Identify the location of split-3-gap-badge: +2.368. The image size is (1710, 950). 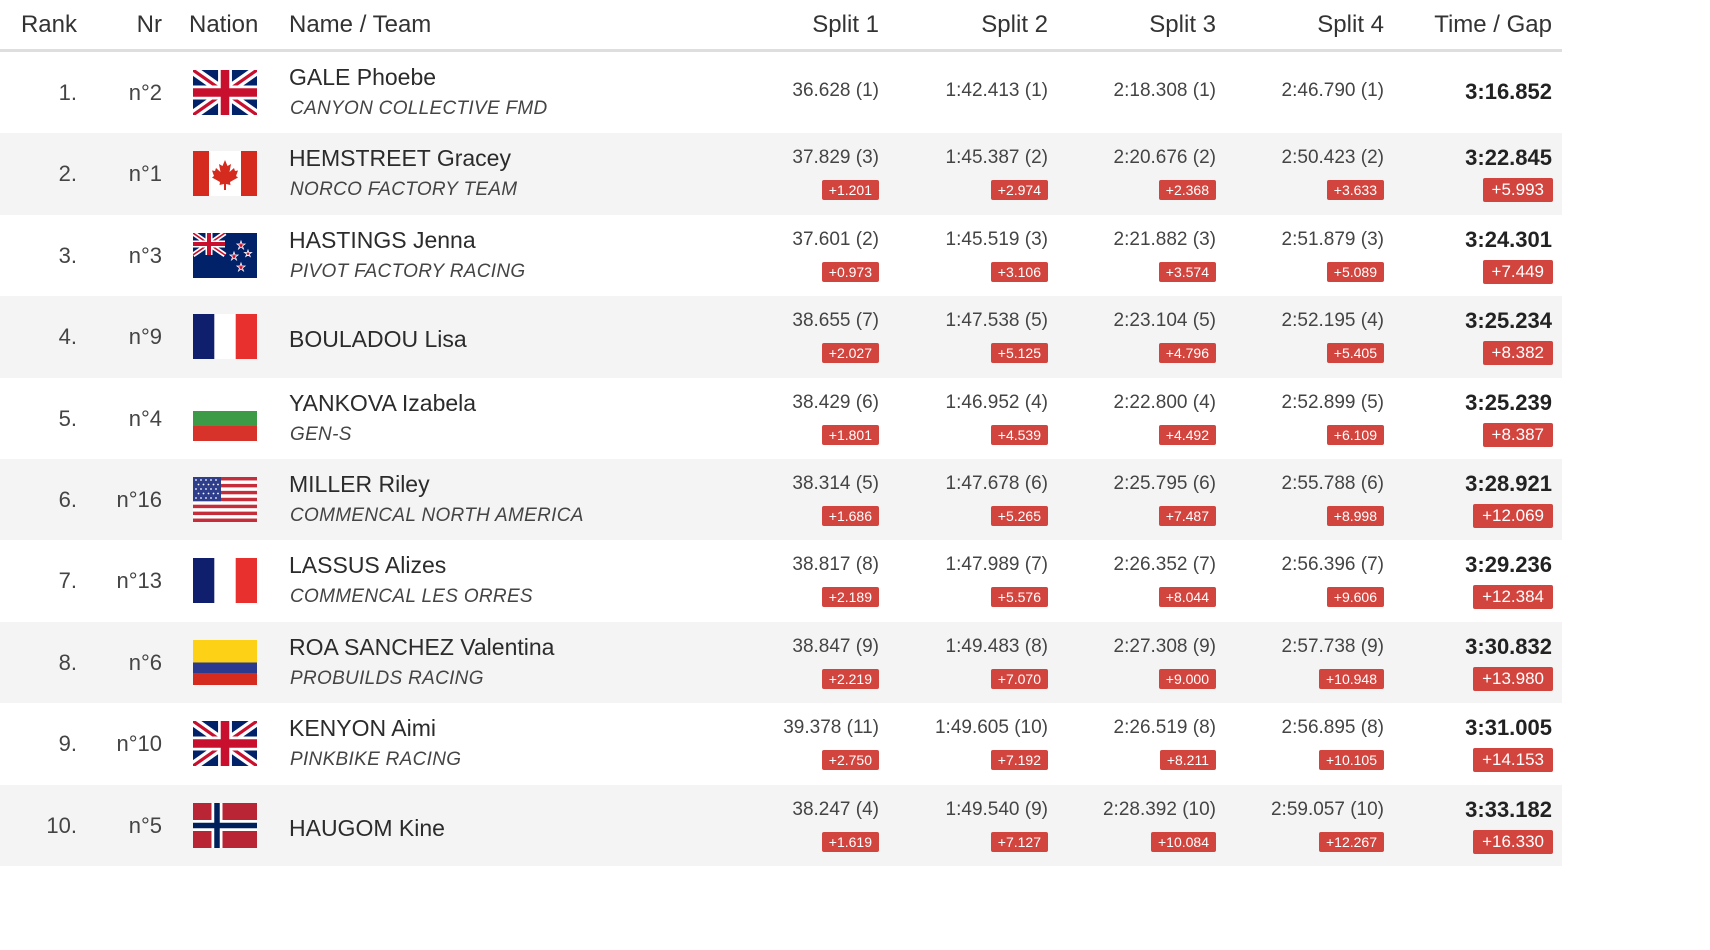
(1187, 190).